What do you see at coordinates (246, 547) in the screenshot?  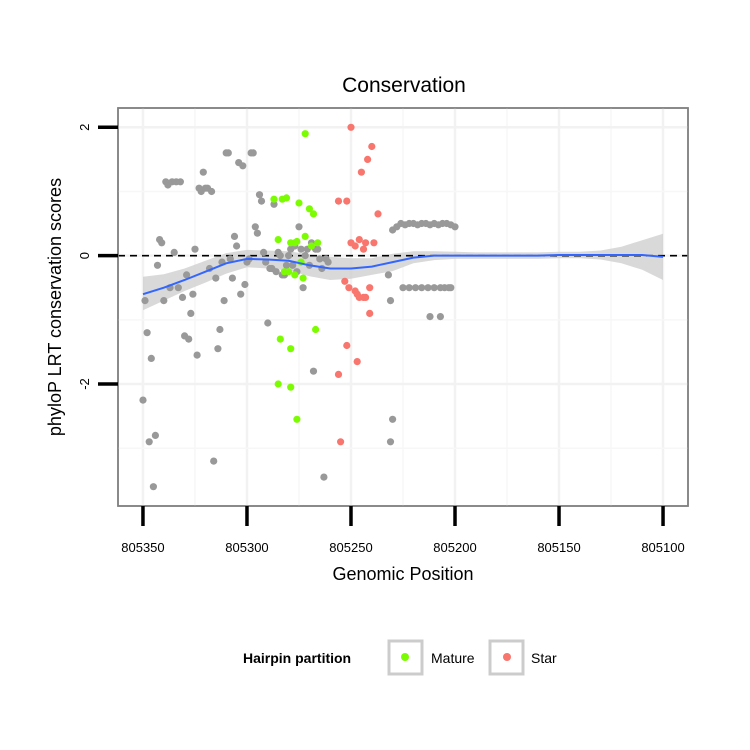 I see `x-tick-label: 805300` at bounding box center [246, 547].